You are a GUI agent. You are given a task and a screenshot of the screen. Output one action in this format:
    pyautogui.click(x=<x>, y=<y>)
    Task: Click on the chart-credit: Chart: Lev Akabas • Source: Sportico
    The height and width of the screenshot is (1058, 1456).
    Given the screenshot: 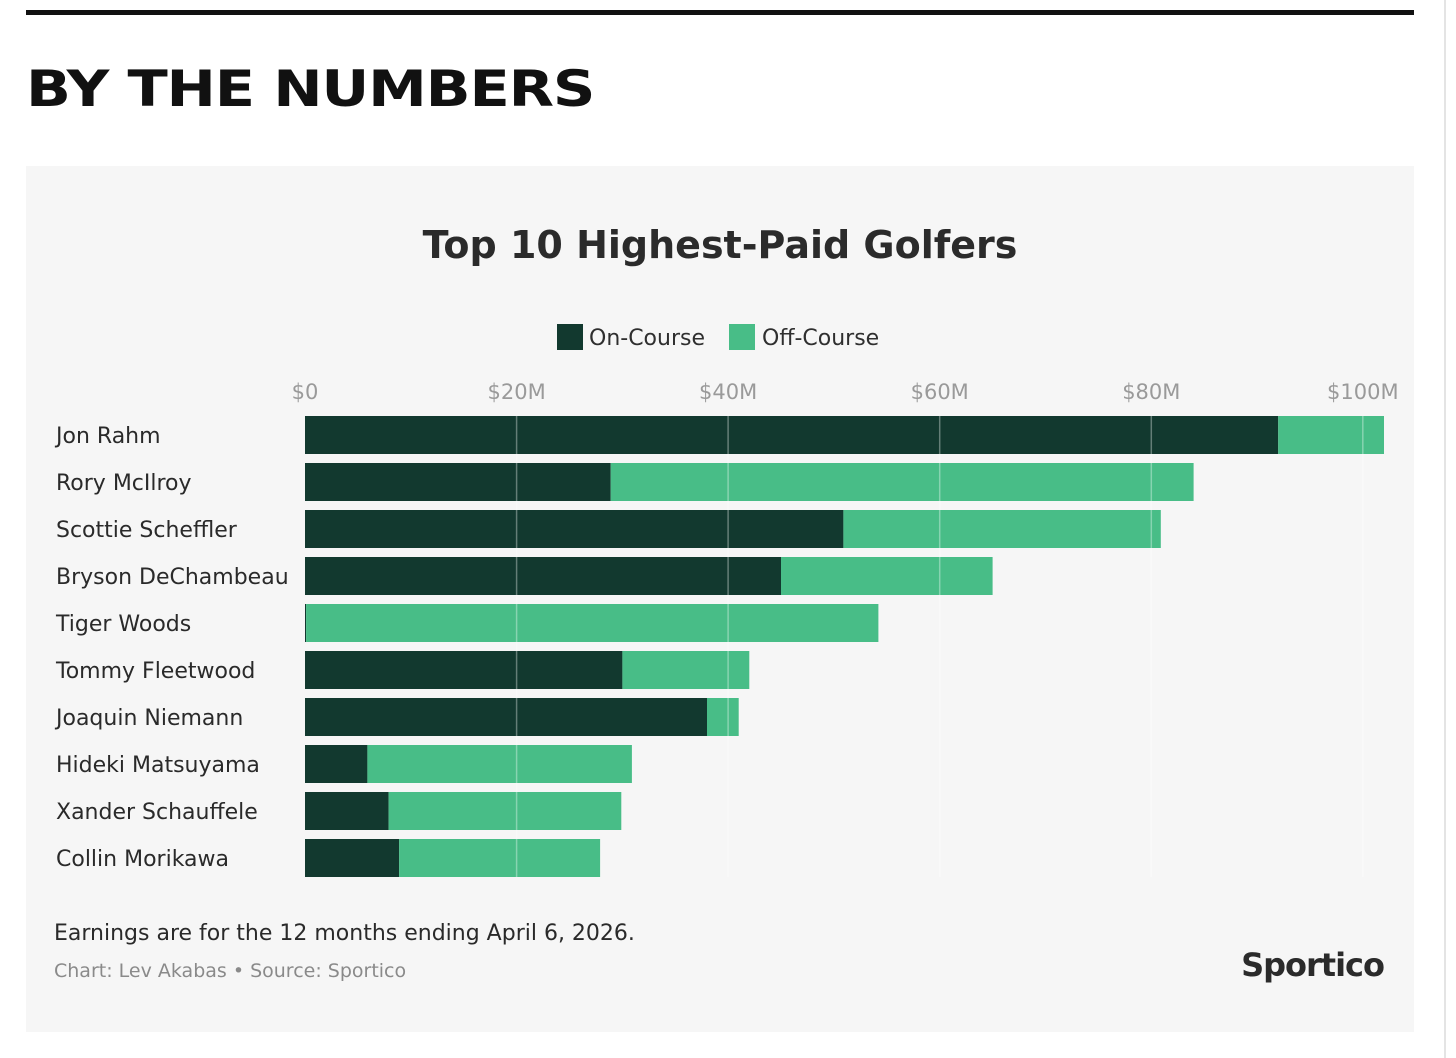 What is the action you would take?
    pyautogui.click(x=230, y=971)
    